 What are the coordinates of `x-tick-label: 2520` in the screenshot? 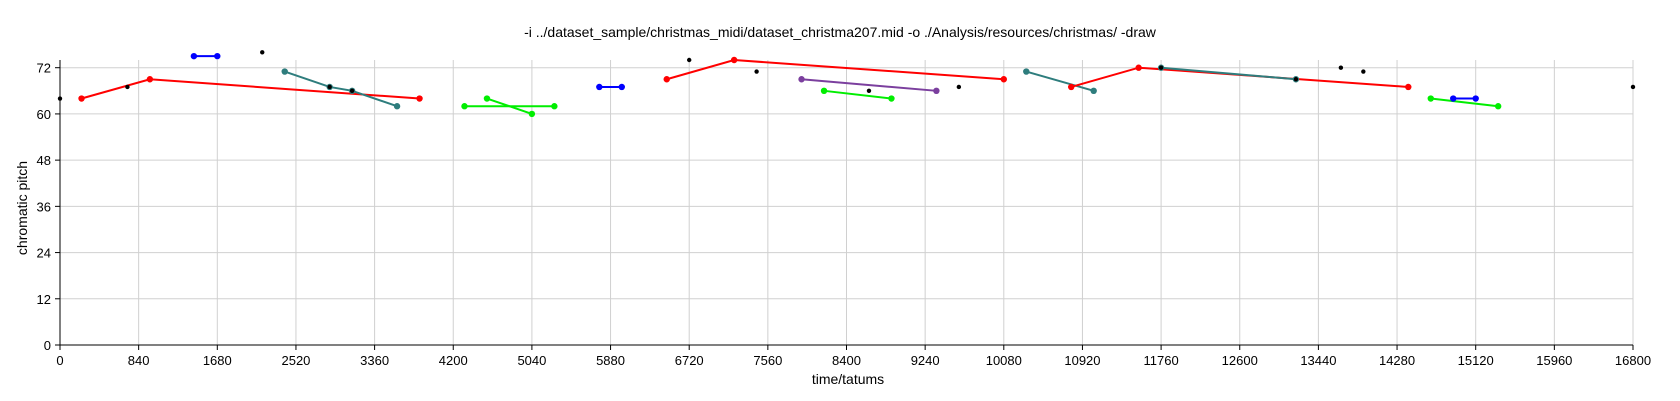 It's located at (295, 360).